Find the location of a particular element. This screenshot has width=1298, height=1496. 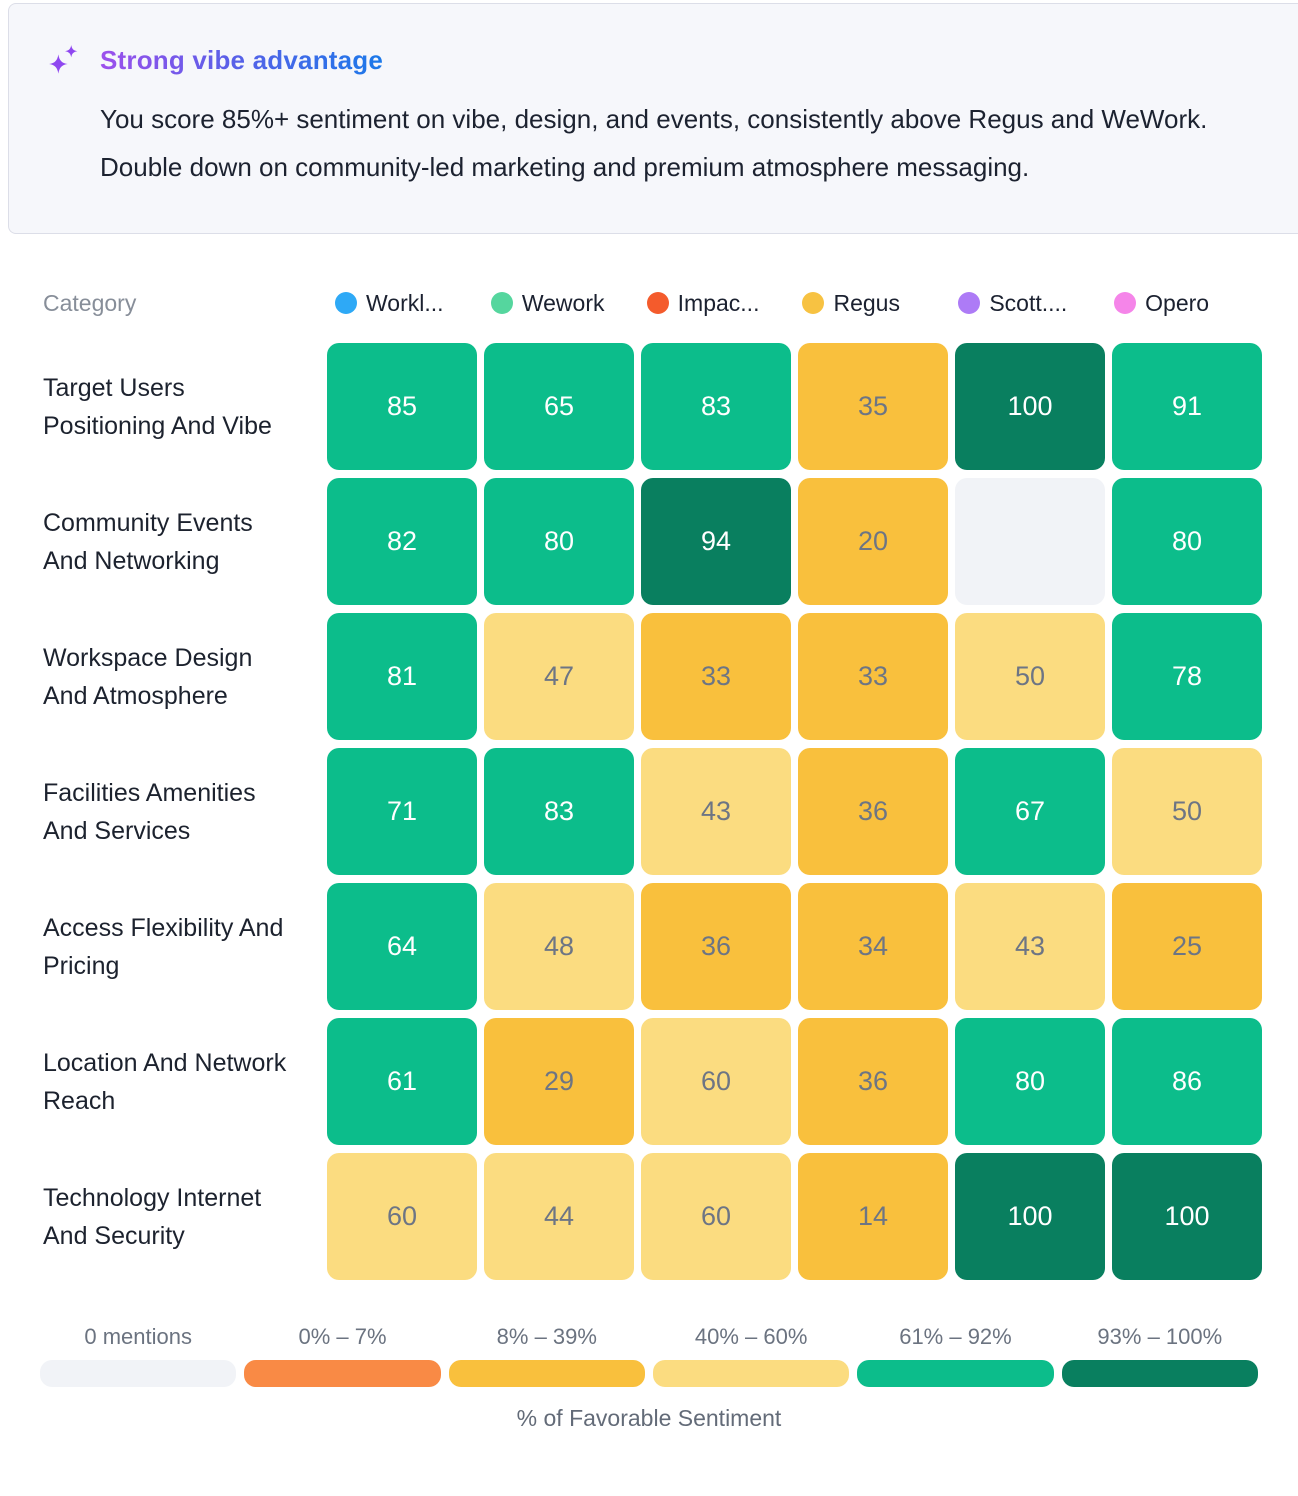

heatmap-cell: 44 is located at coordinates (559, 1216).